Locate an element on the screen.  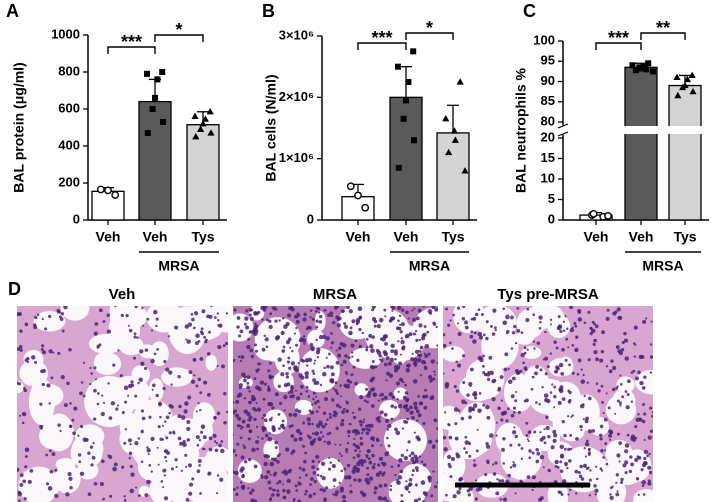
bar is located at coordinates (108, 205).